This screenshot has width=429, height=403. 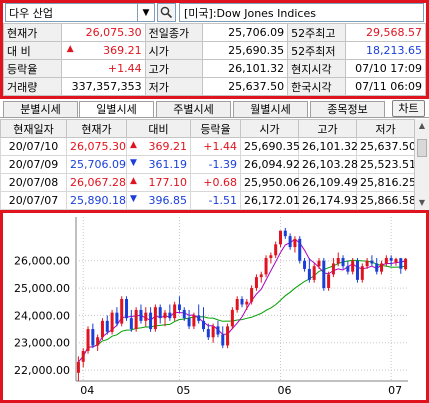 What do you see at coordinates (385, 128) in the screenshot?
I see `column-header: 저가` at bounding box center [385, 128].